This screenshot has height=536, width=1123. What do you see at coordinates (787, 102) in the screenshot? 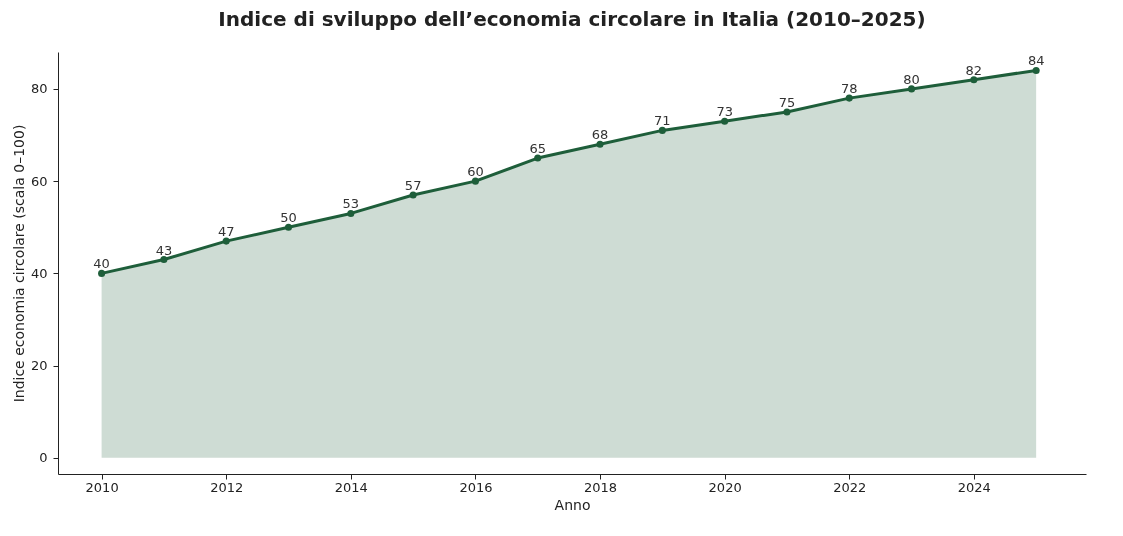
I see `data-label: 75` at bounding box center [787, 102].